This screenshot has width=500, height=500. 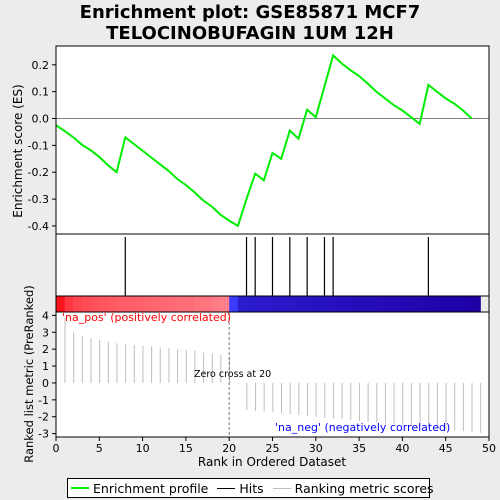 What do you see at coordinates (45, 349) in the screenshot?
I see `rank-ytick-label: 2` at bounding box center [45, 349].